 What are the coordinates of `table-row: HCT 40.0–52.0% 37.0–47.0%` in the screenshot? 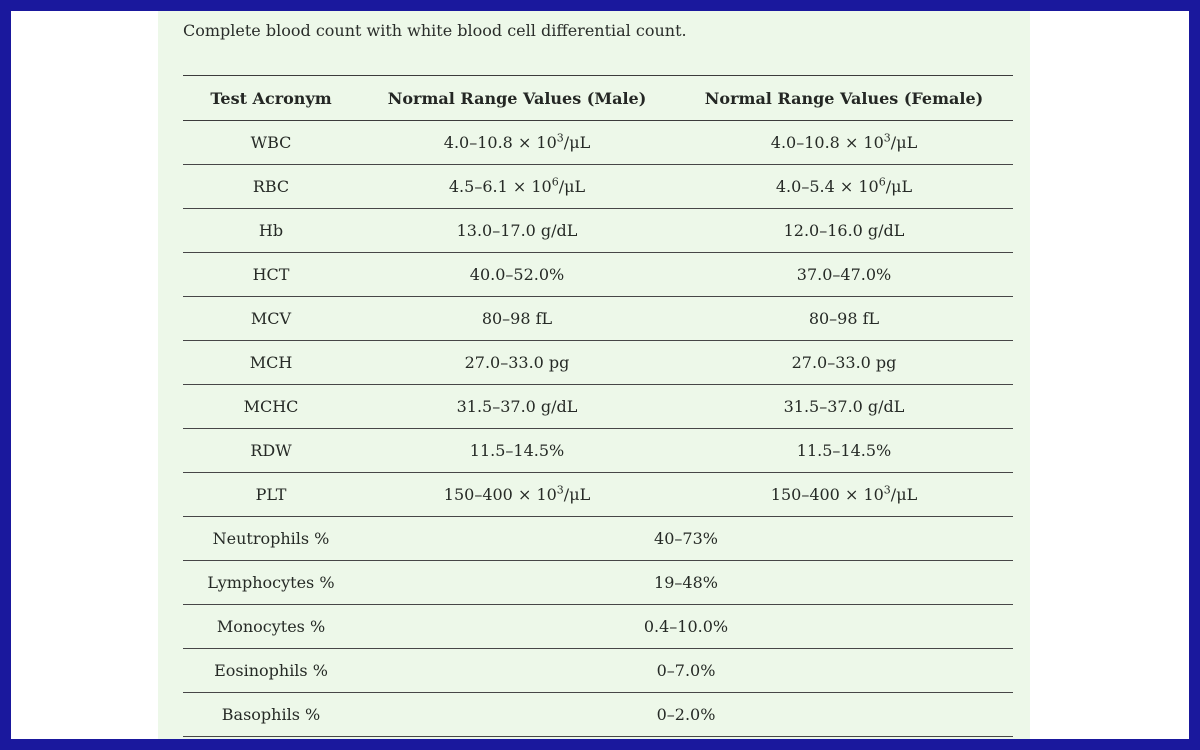 It's located at (598, 275).